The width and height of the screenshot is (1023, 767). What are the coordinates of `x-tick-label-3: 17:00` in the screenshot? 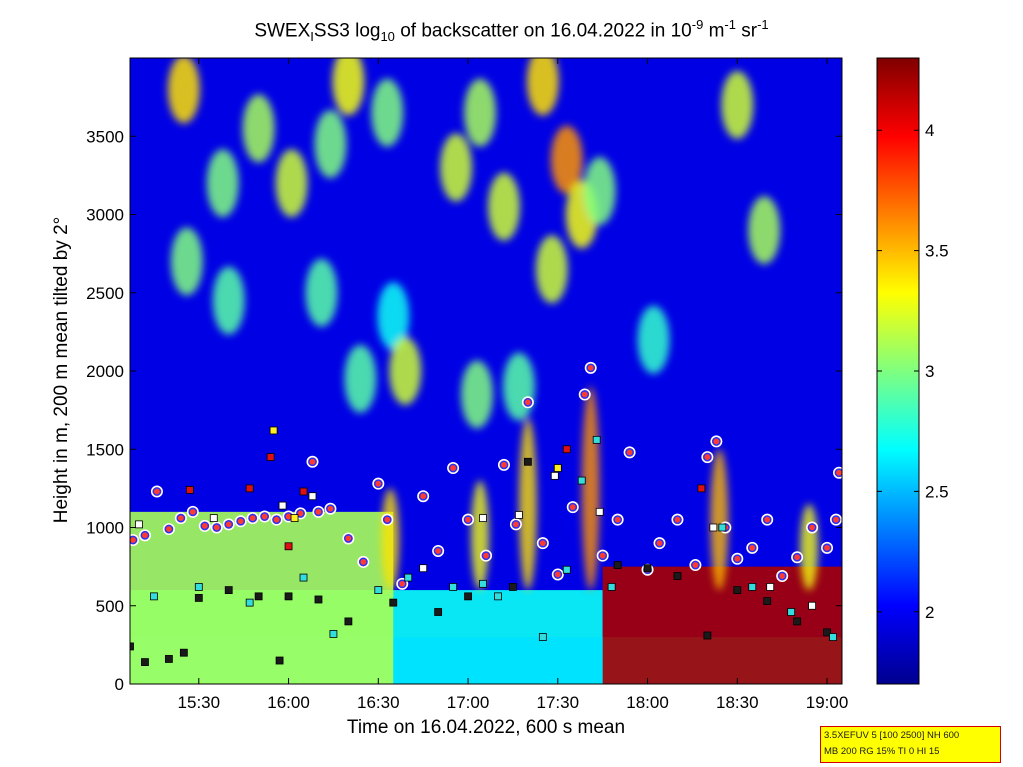 It's located at (468, 702).